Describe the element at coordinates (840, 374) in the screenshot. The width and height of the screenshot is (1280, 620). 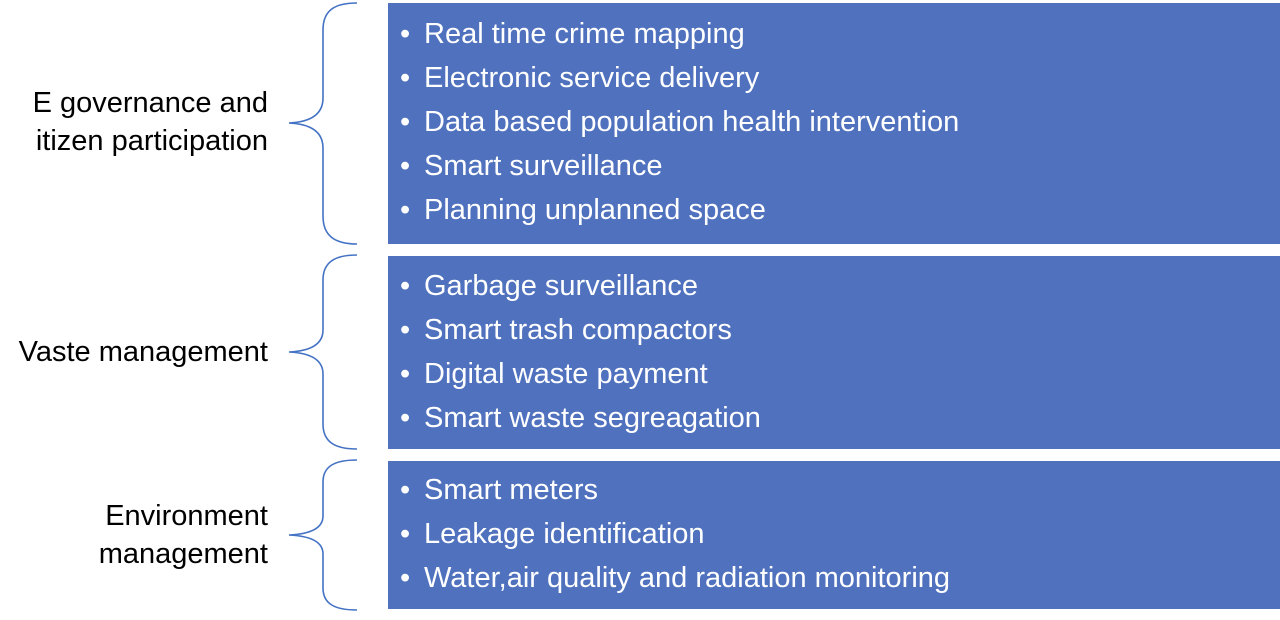
I see `list-item: • Digital waste payment` at that location.